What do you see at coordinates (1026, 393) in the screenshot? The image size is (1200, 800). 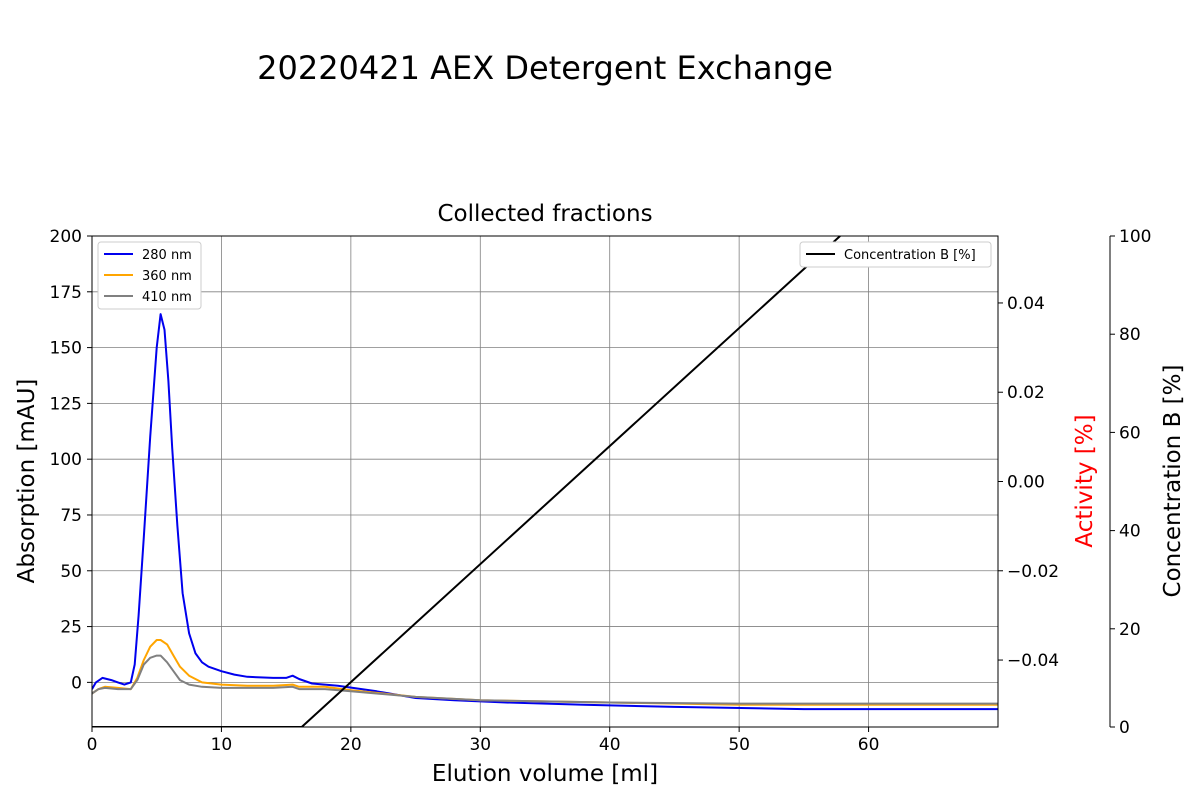 I see `y-tick-label-activity: 0.02` at bounding box center [1026, 393].